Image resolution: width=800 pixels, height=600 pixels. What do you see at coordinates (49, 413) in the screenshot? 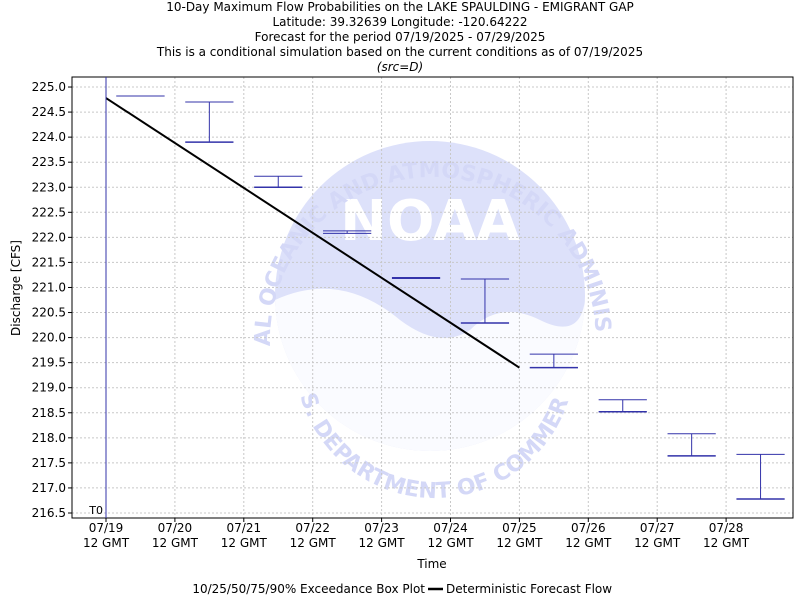
I see `y-tick-label: 218.5` at bounding box center [49, 413].